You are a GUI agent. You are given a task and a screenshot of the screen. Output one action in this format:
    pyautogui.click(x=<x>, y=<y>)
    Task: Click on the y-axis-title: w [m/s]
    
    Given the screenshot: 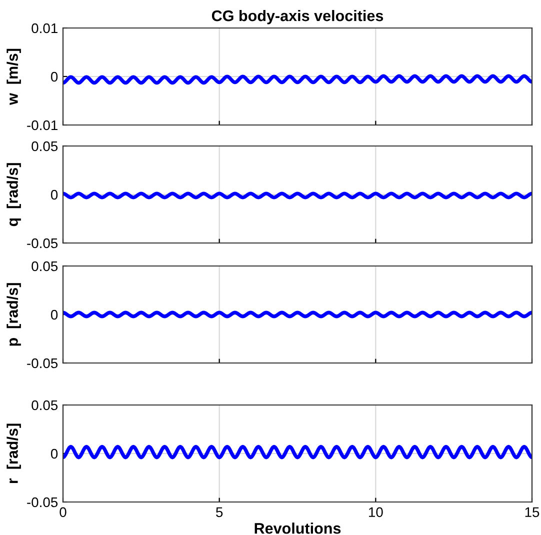 What is the action you would take?
    pyautogui.click(x=13, y=76)
    